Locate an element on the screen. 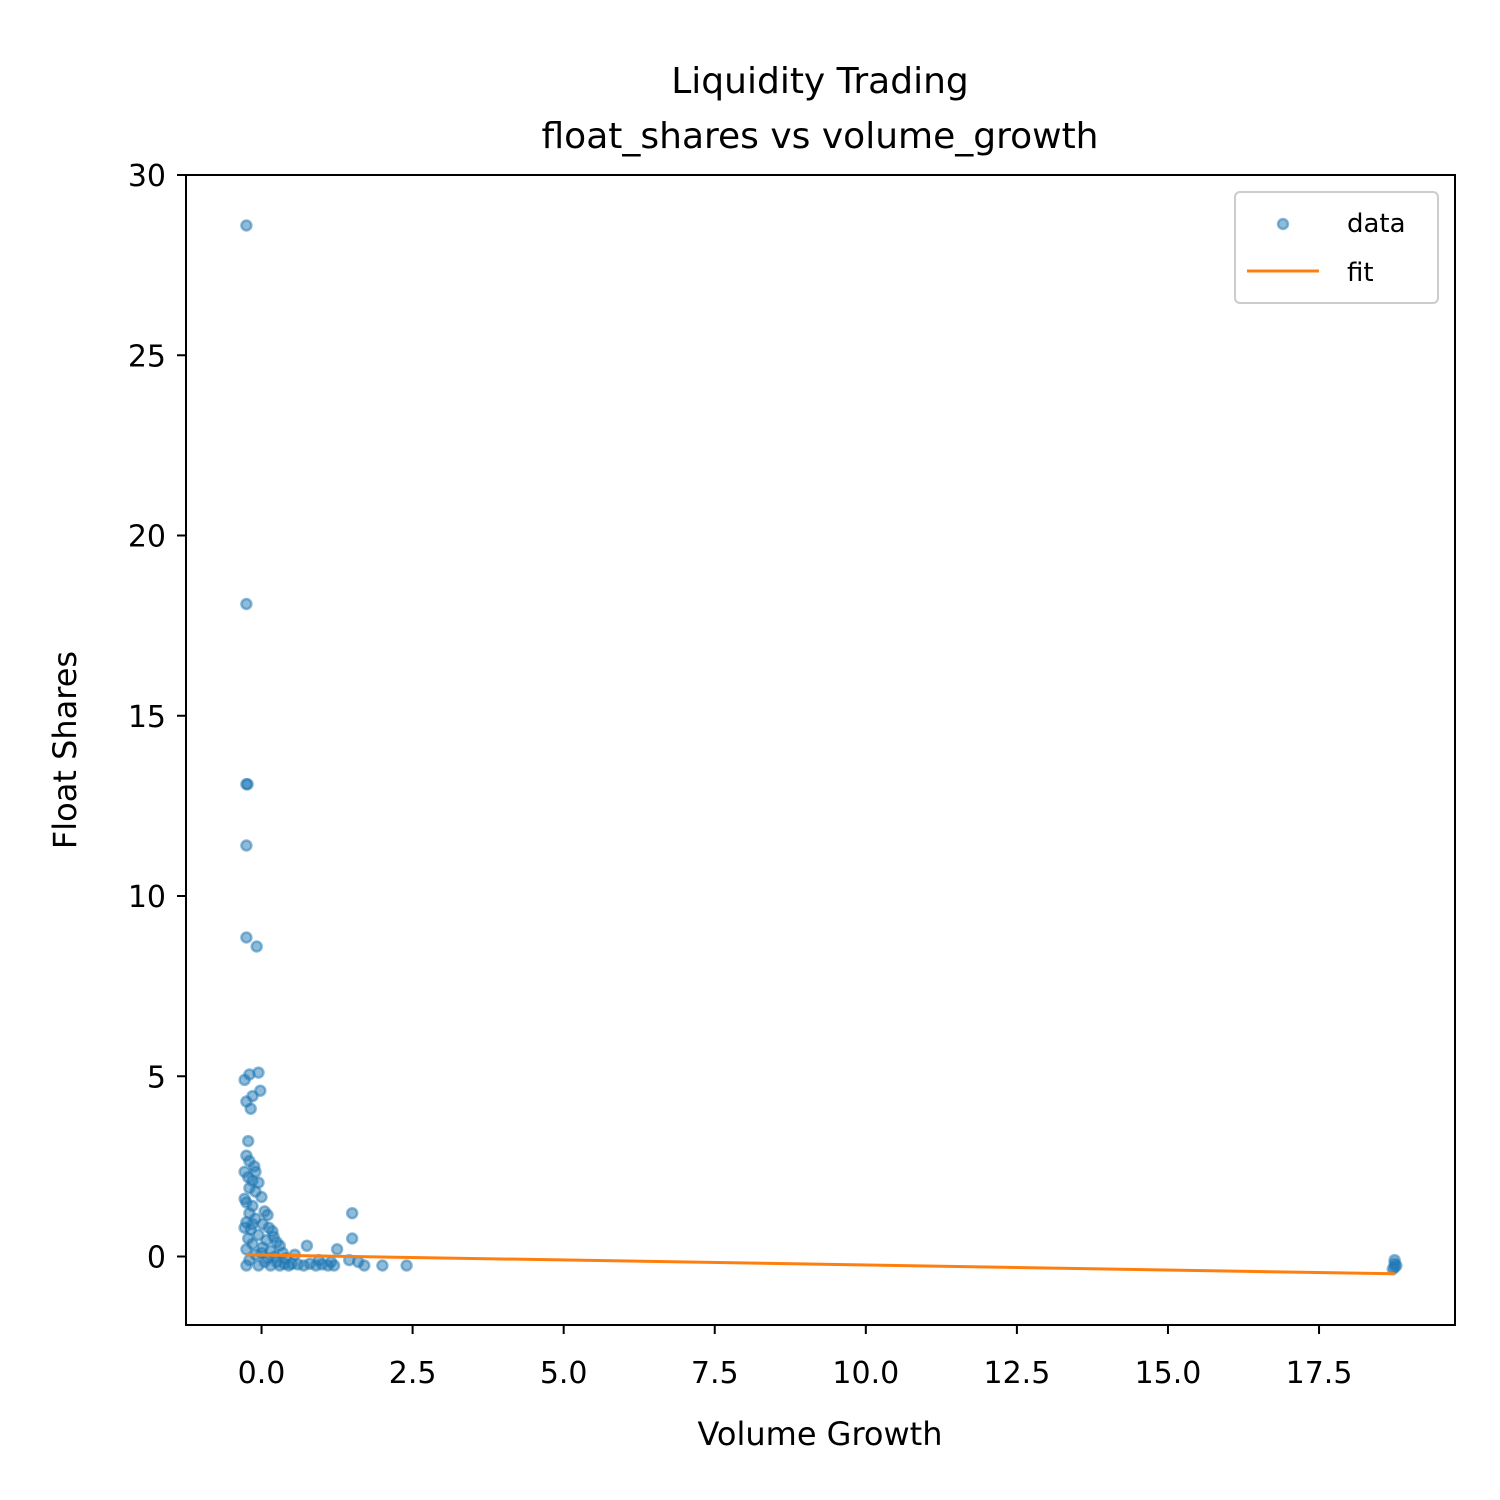 The height and width of the screenshot is (1500, 1500). x-tick-label: 10.0 is located at coordinates (865, 1373).